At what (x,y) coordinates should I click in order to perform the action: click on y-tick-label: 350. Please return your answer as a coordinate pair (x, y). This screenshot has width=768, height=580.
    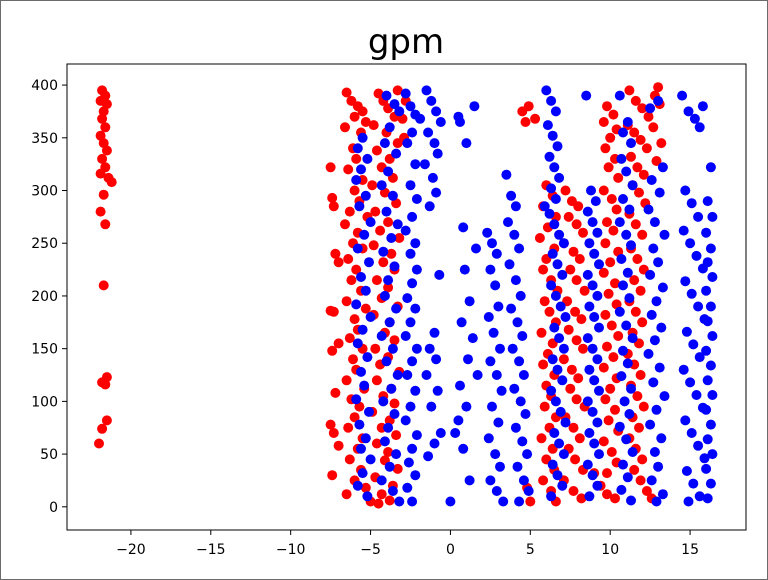
    Looking at the image, I should click on (44, 139).